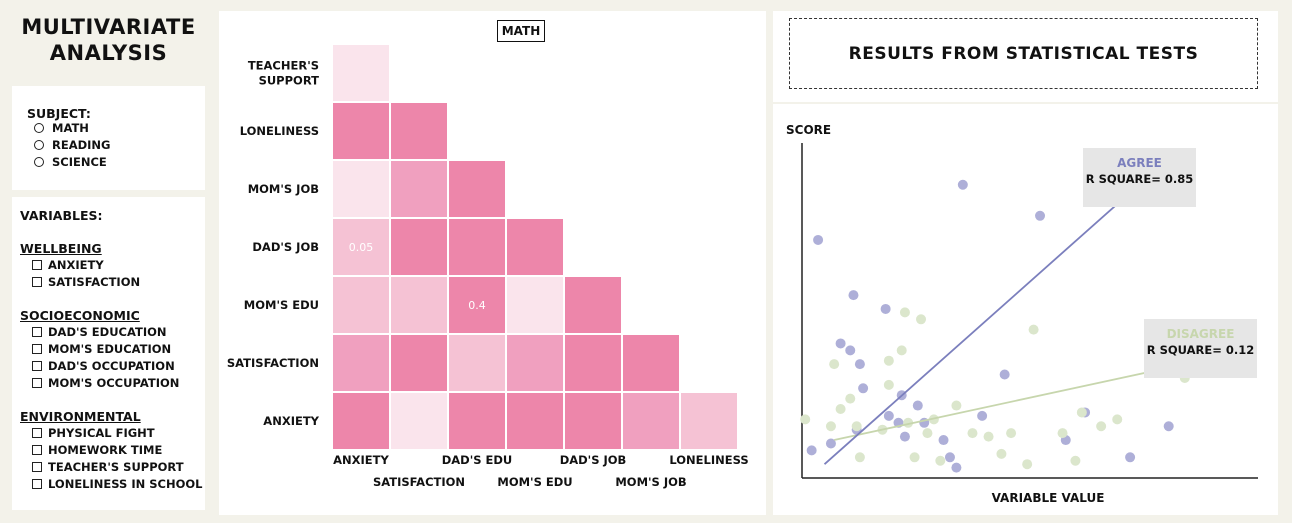 This screenshot has height=523, width=1292. I want to click on disagree-stat-box: Disagree R Square= 0.12, so click(1200, 348).